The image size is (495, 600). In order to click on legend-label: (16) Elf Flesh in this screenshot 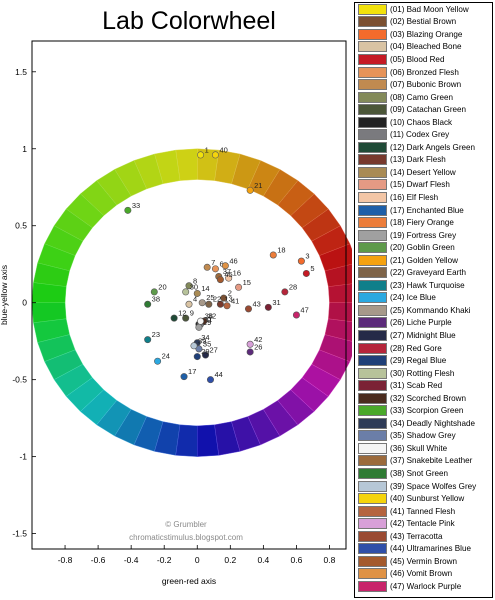, I will do `click(414, 197)`.